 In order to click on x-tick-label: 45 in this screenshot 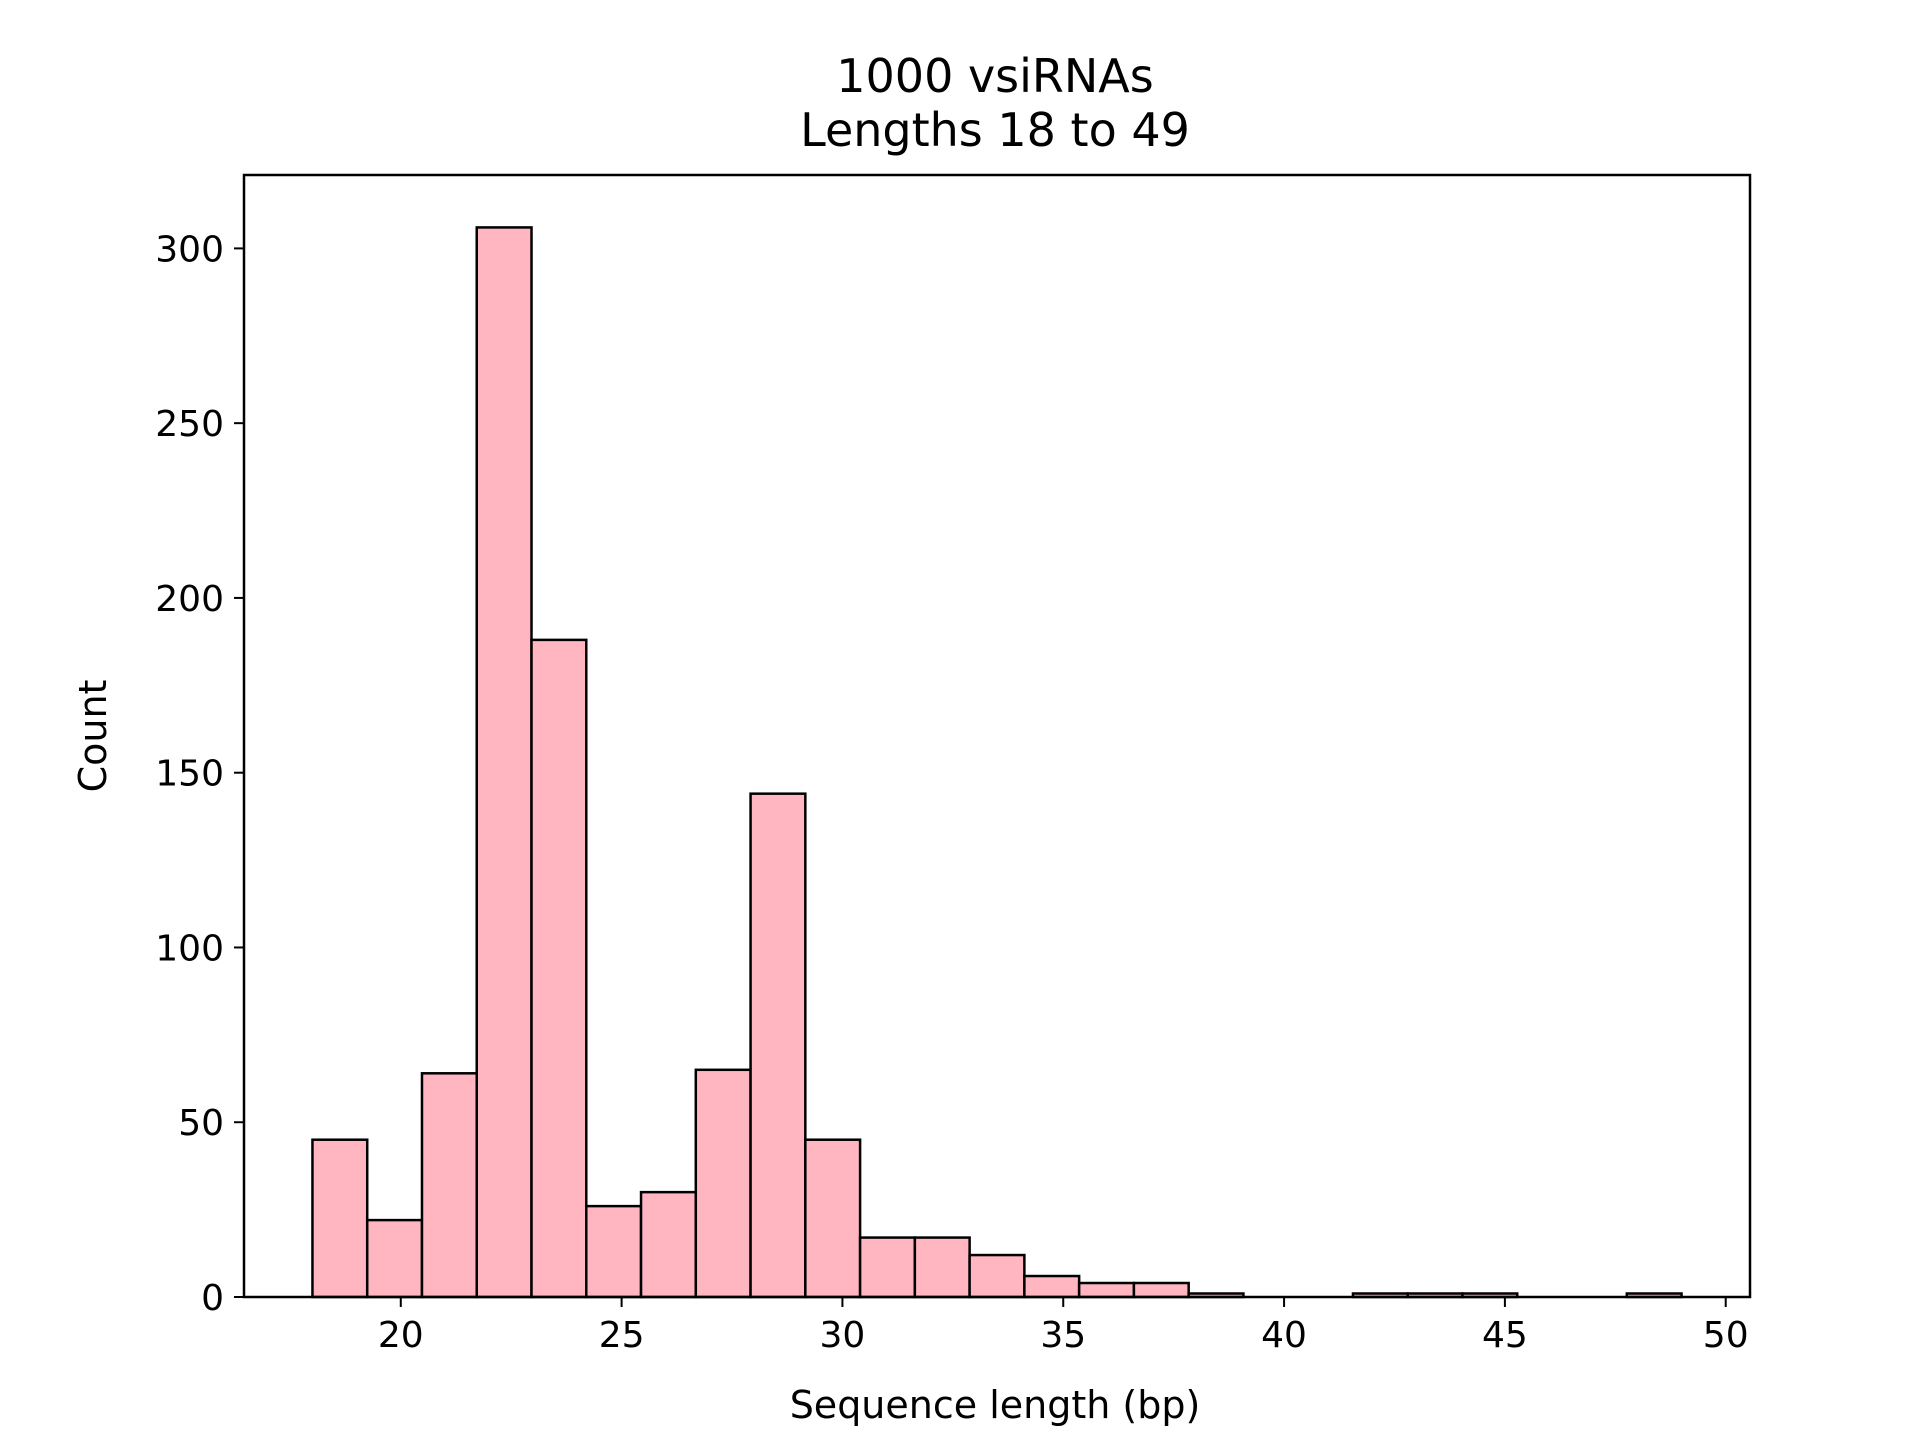, I will do `click(1505, 1335)`.